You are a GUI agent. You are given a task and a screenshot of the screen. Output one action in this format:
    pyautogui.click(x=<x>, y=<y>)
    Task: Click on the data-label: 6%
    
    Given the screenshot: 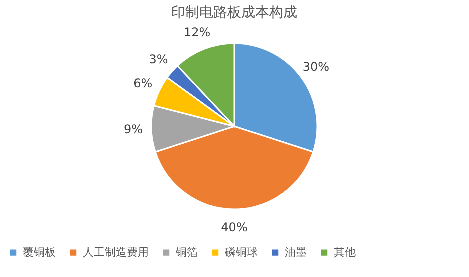 What is the action you would take?
    pyautogui.click(x=143, y=83)
    